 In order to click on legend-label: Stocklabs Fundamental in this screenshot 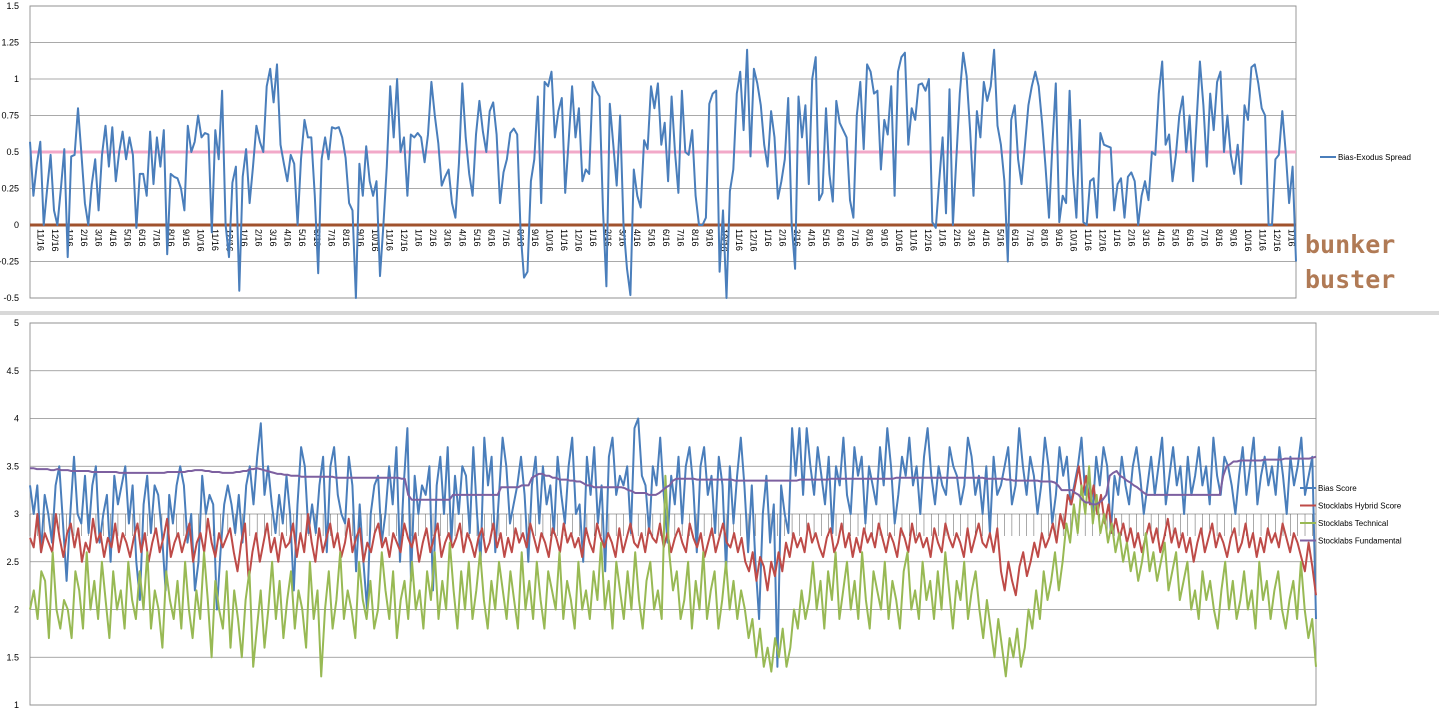, I will do `click(1360, 541)`.